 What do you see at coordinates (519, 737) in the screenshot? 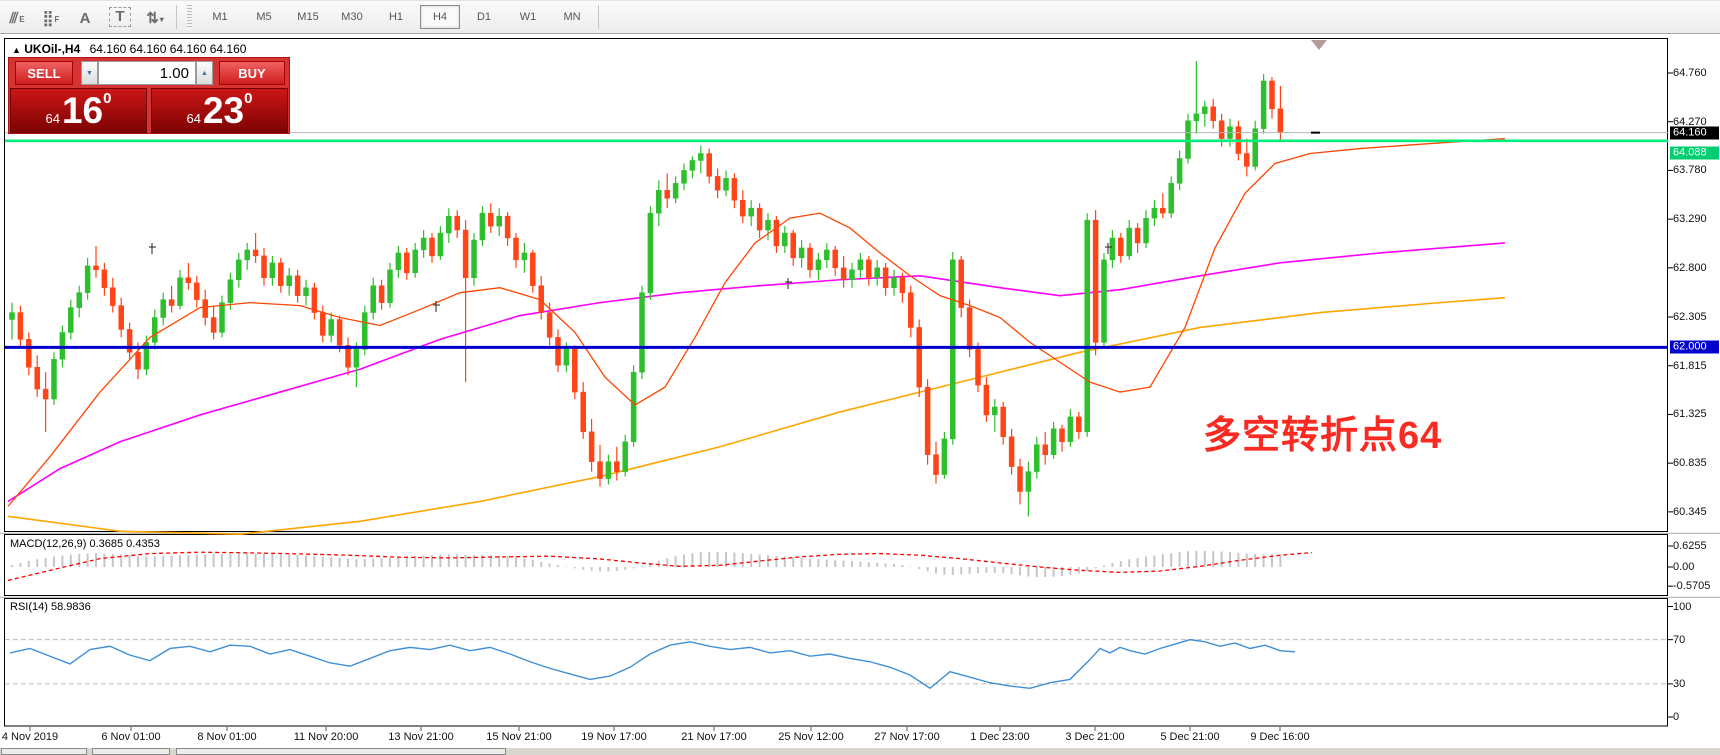
I see `time-axis-label: 15 Nov 21:00` at bounding box center [519, 737].